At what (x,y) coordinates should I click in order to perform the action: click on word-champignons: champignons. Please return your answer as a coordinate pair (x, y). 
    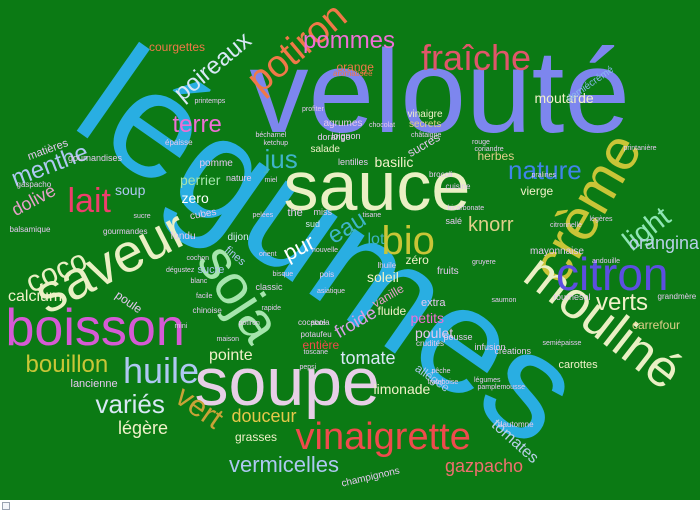
    Looking at the image, I should click on (370, 477).